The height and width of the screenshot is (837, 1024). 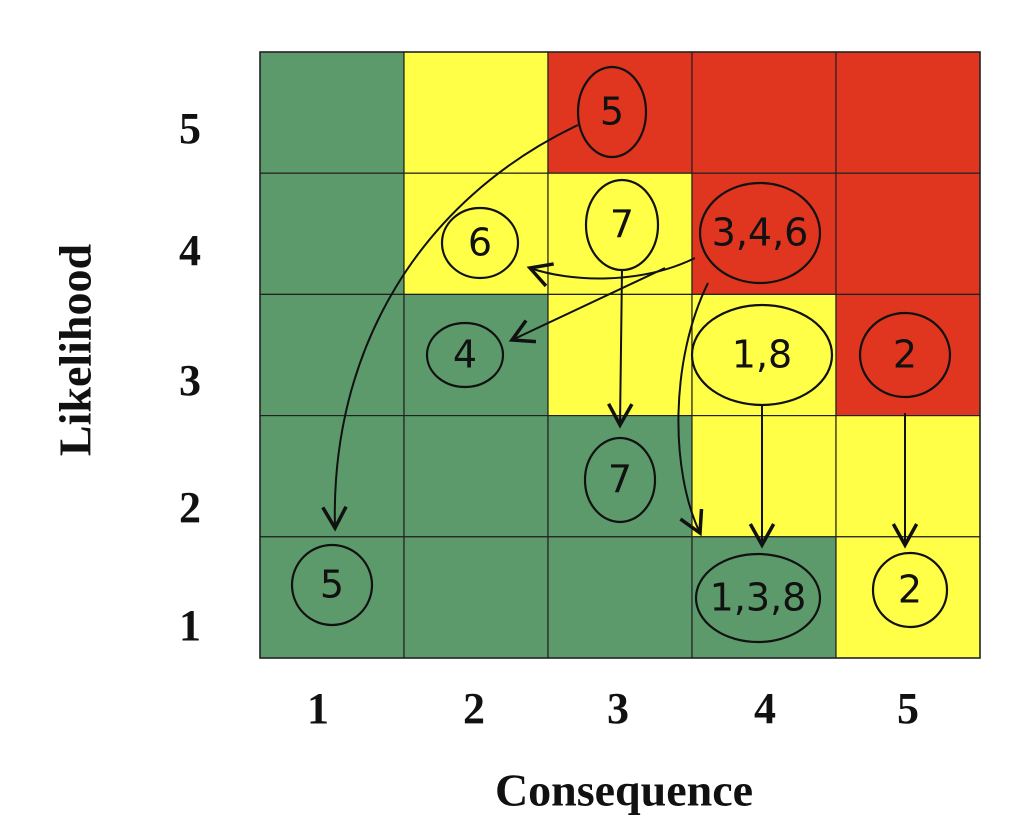 What do you see at coordinates (190, 507) in the screenshot?
I see `y-tick-label: 2` at bounding box center [190, 507].